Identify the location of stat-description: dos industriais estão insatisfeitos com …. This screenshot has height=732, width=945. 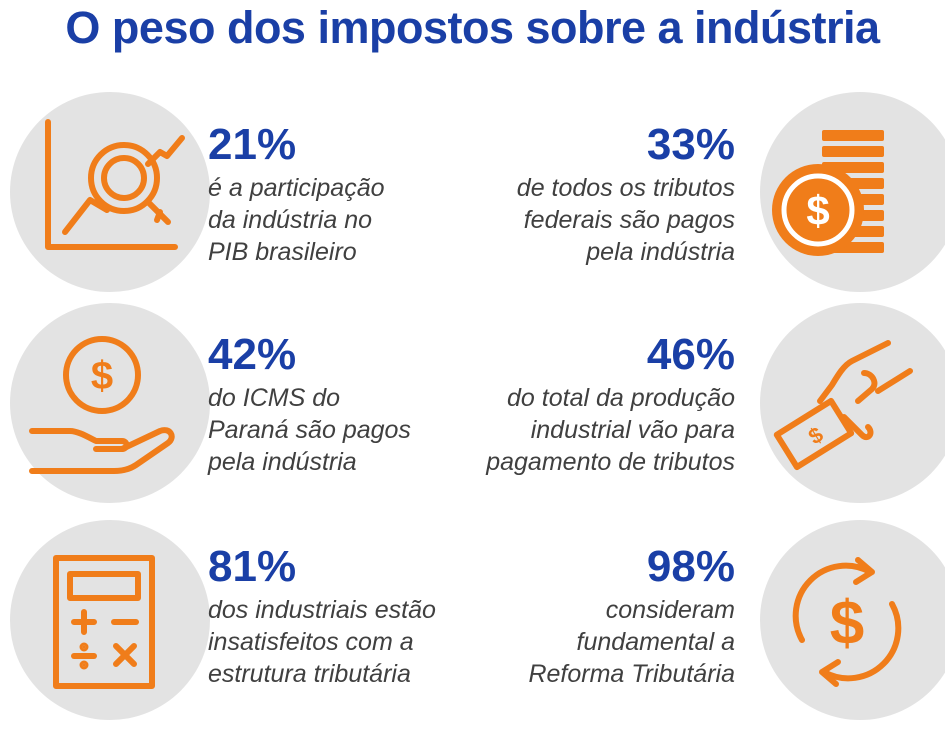
(322, 642).